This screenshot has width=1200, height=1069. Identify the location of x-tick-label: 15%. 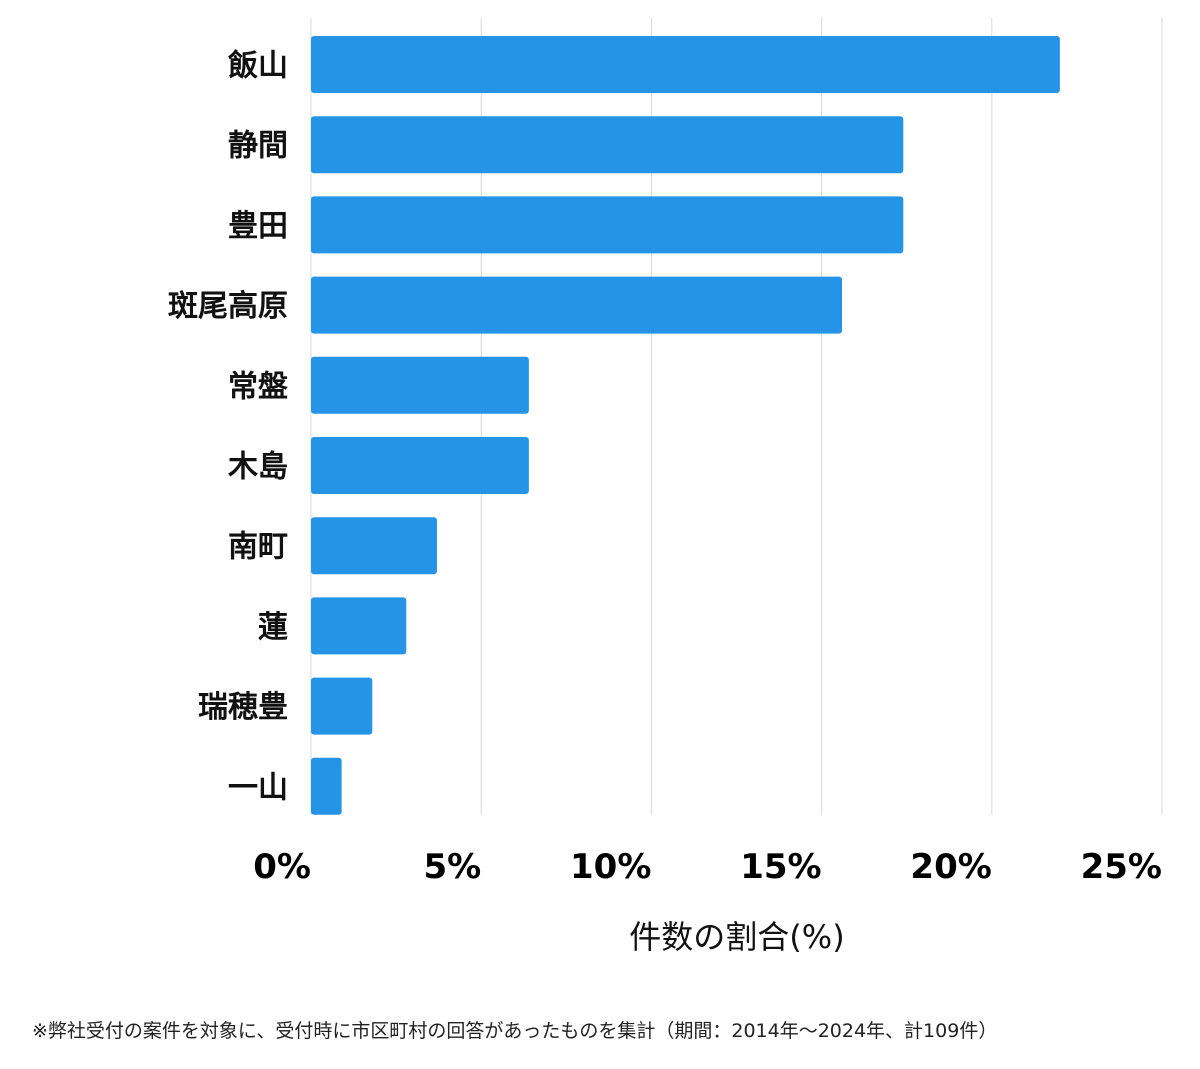
(780, 867).